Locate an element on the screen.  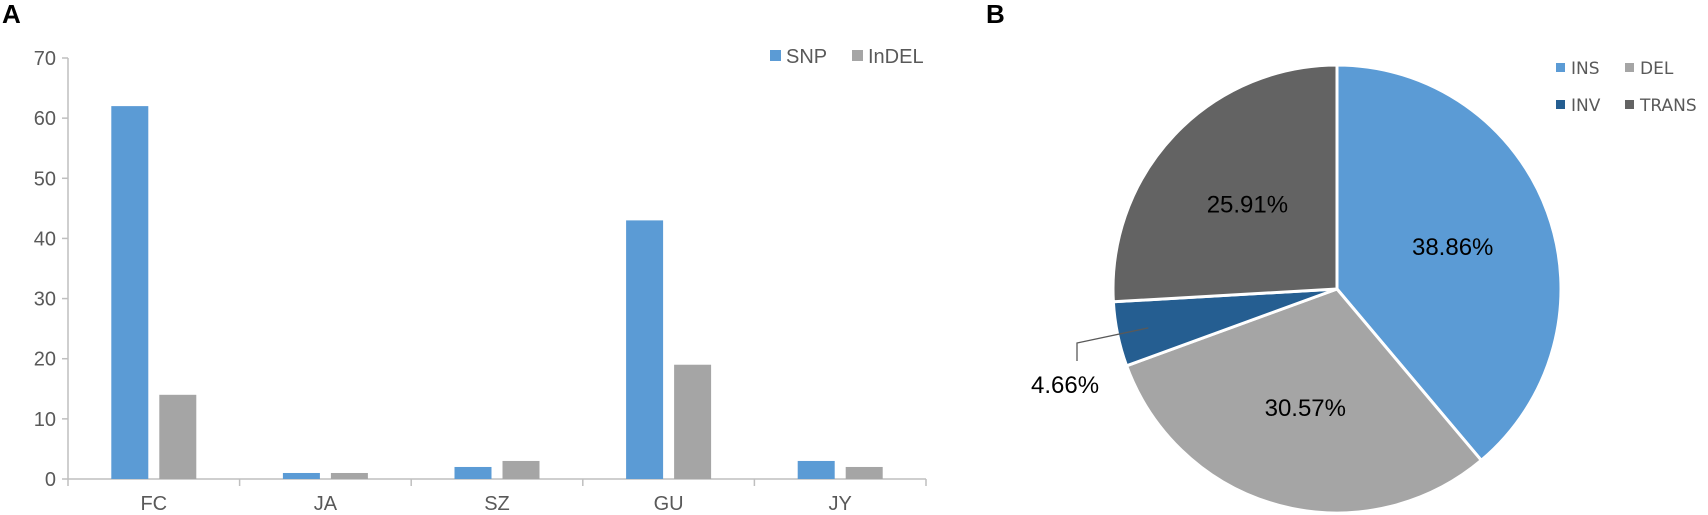
legend-swatch-inv is located at coordinates (1560, 104).